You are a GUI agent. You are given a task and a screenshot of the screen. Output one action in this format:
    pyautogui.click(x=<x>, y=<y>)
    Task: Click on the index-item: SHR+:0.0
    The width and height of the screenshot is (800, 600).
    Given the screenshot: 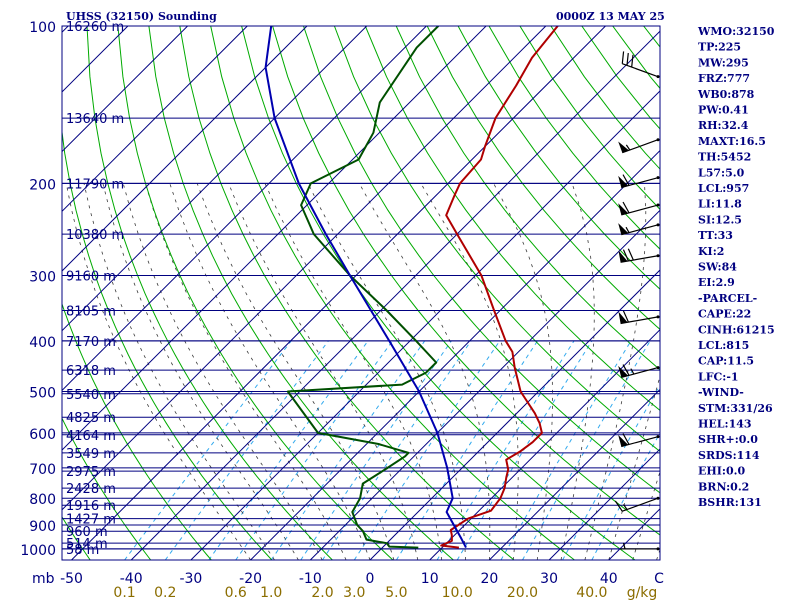 What is the action you would take?
    pyautogui.click(x=728, y=439)
    